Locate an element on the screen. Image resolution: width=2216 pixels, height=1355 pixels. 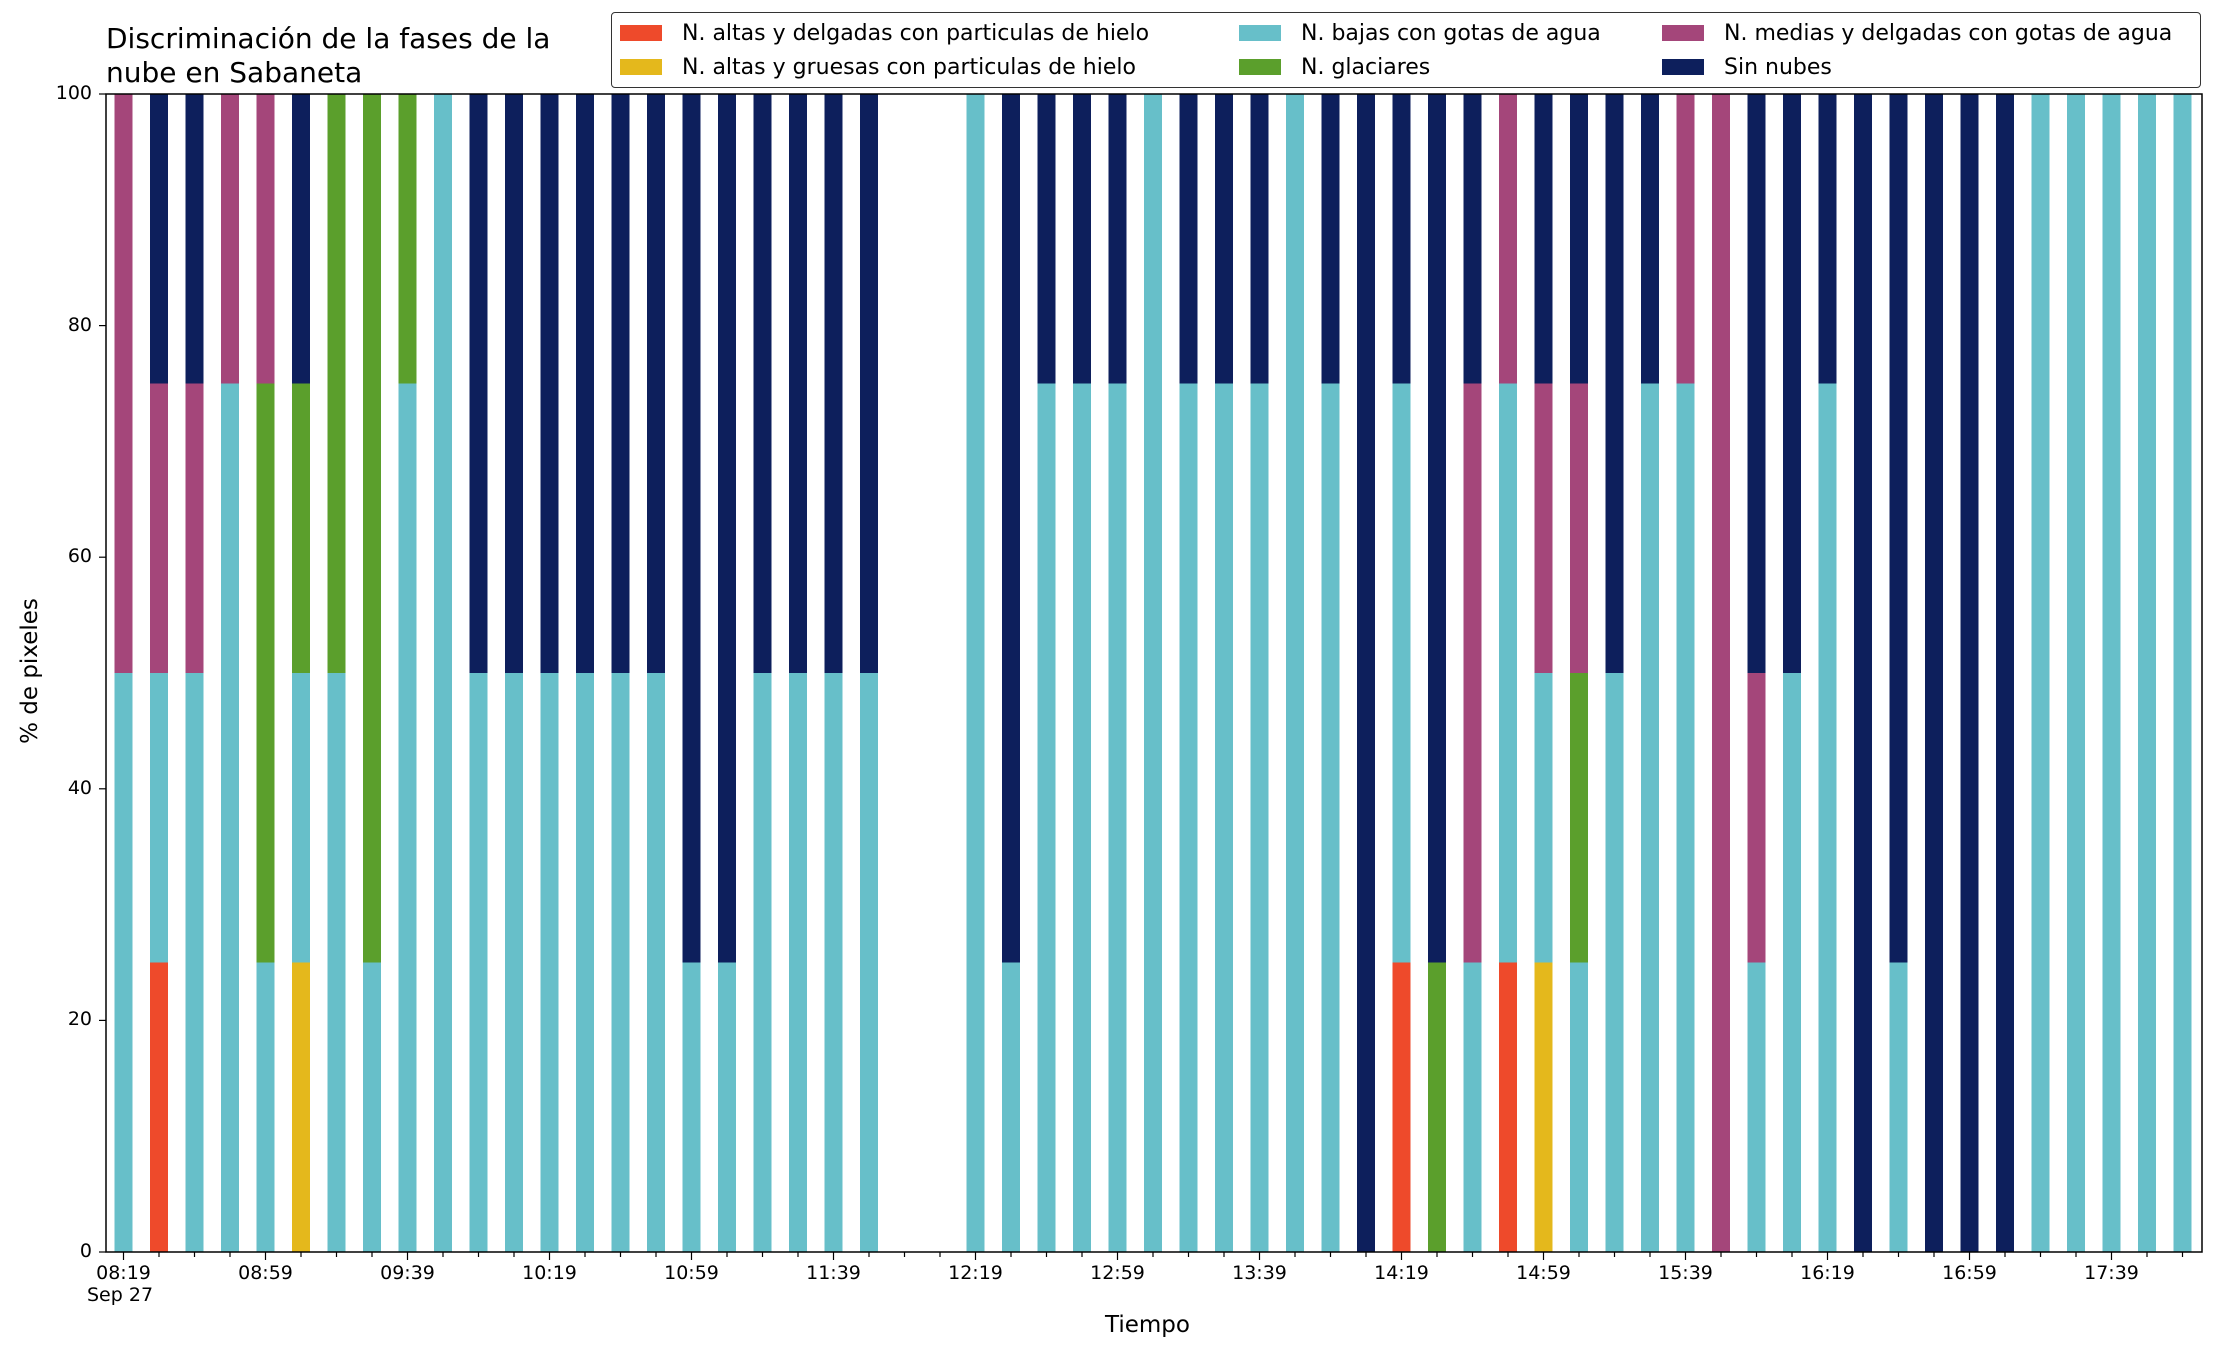
legend-item-mid-water: N. medias y delgadas con gotas de agua is located at coordinates (1917, 33).